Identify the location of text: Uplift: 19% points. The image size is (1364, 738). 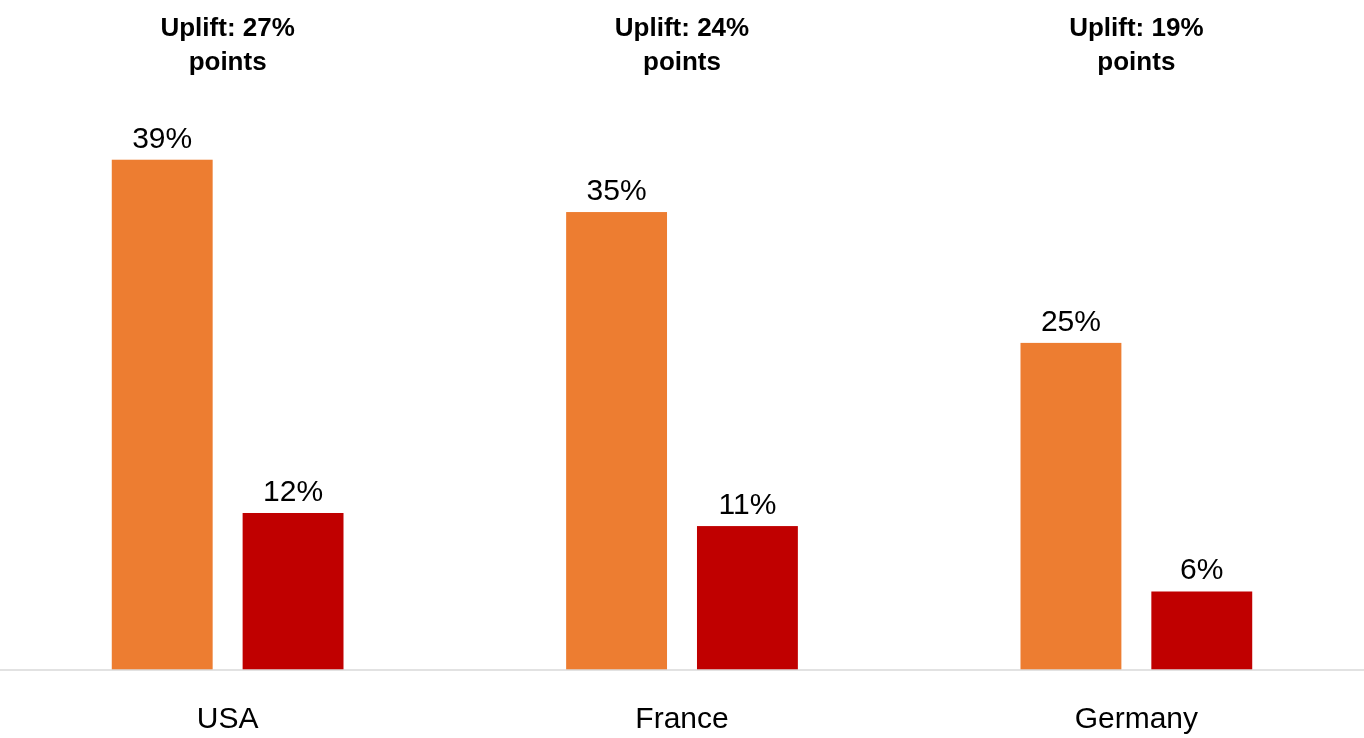
(1136, 44).